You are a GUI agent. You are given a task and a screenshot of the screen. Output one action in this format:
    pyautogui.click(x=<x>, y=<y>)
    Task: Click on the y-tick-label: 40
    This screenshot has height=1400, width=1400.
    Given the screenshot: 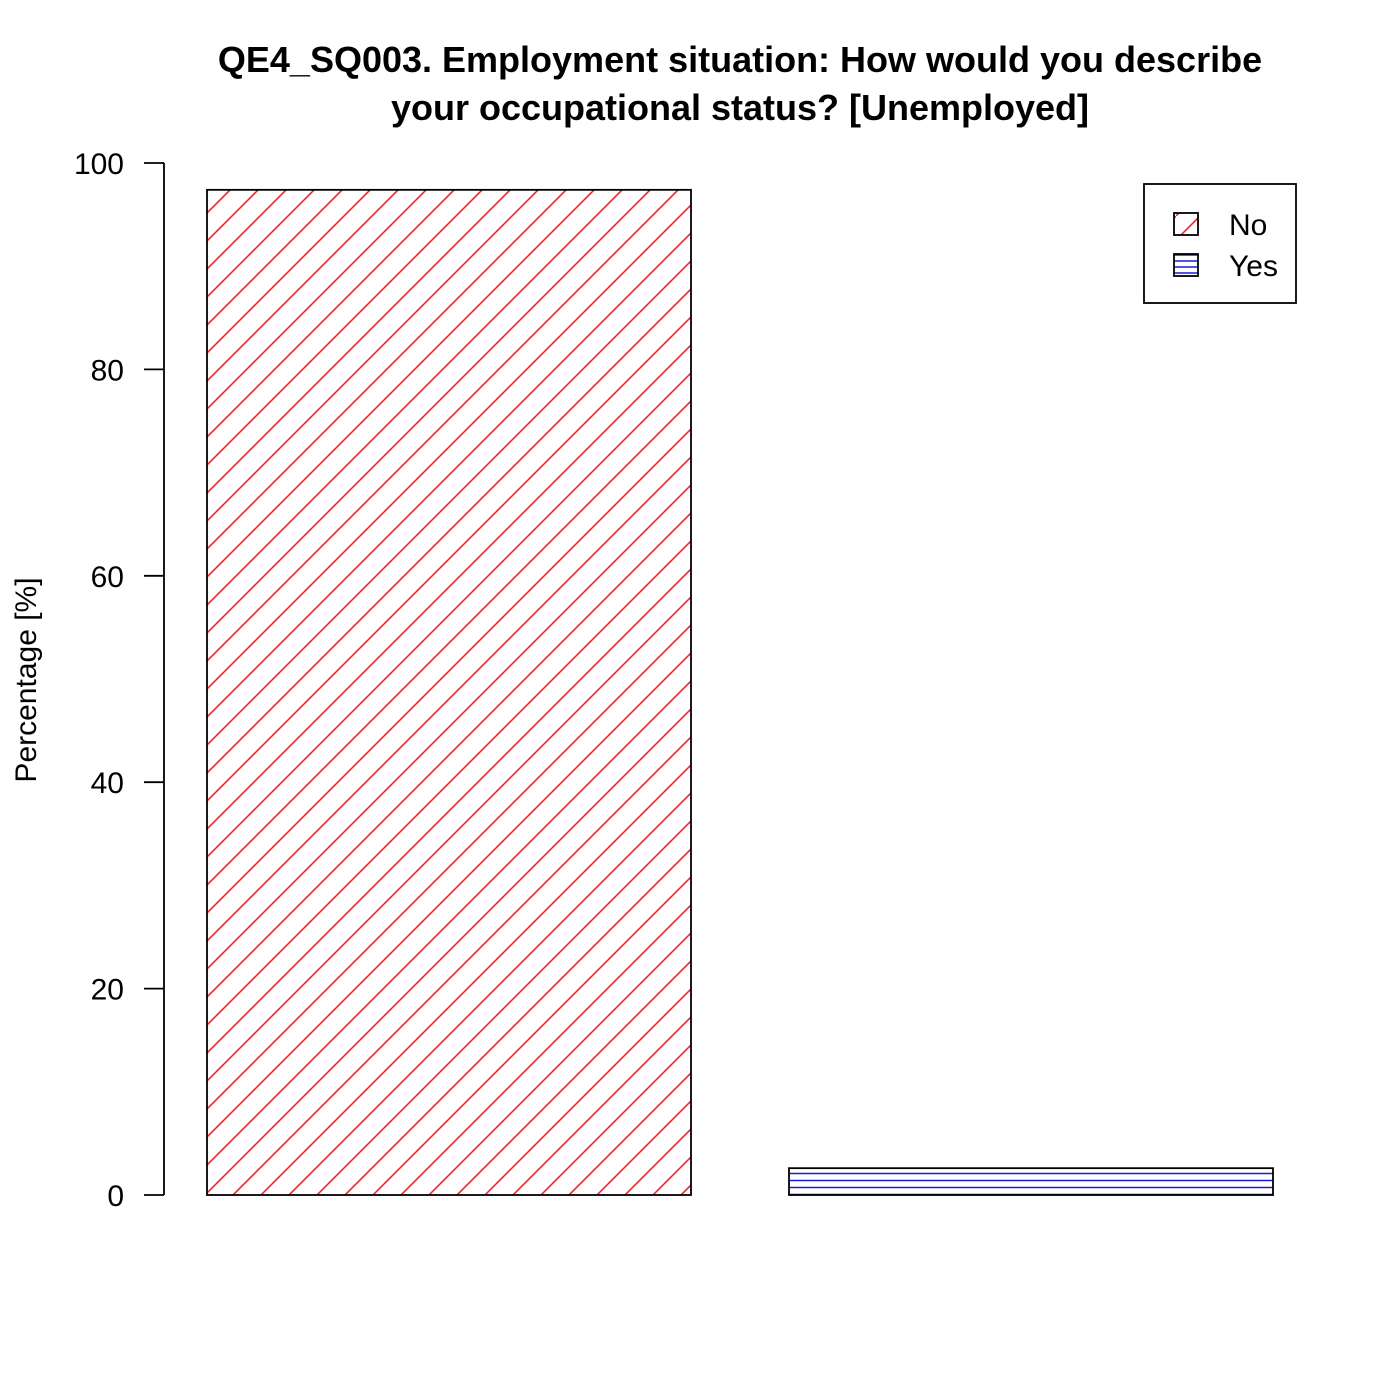 What is the action you would take?
    pyautogui.click(x=107, y=783)
    